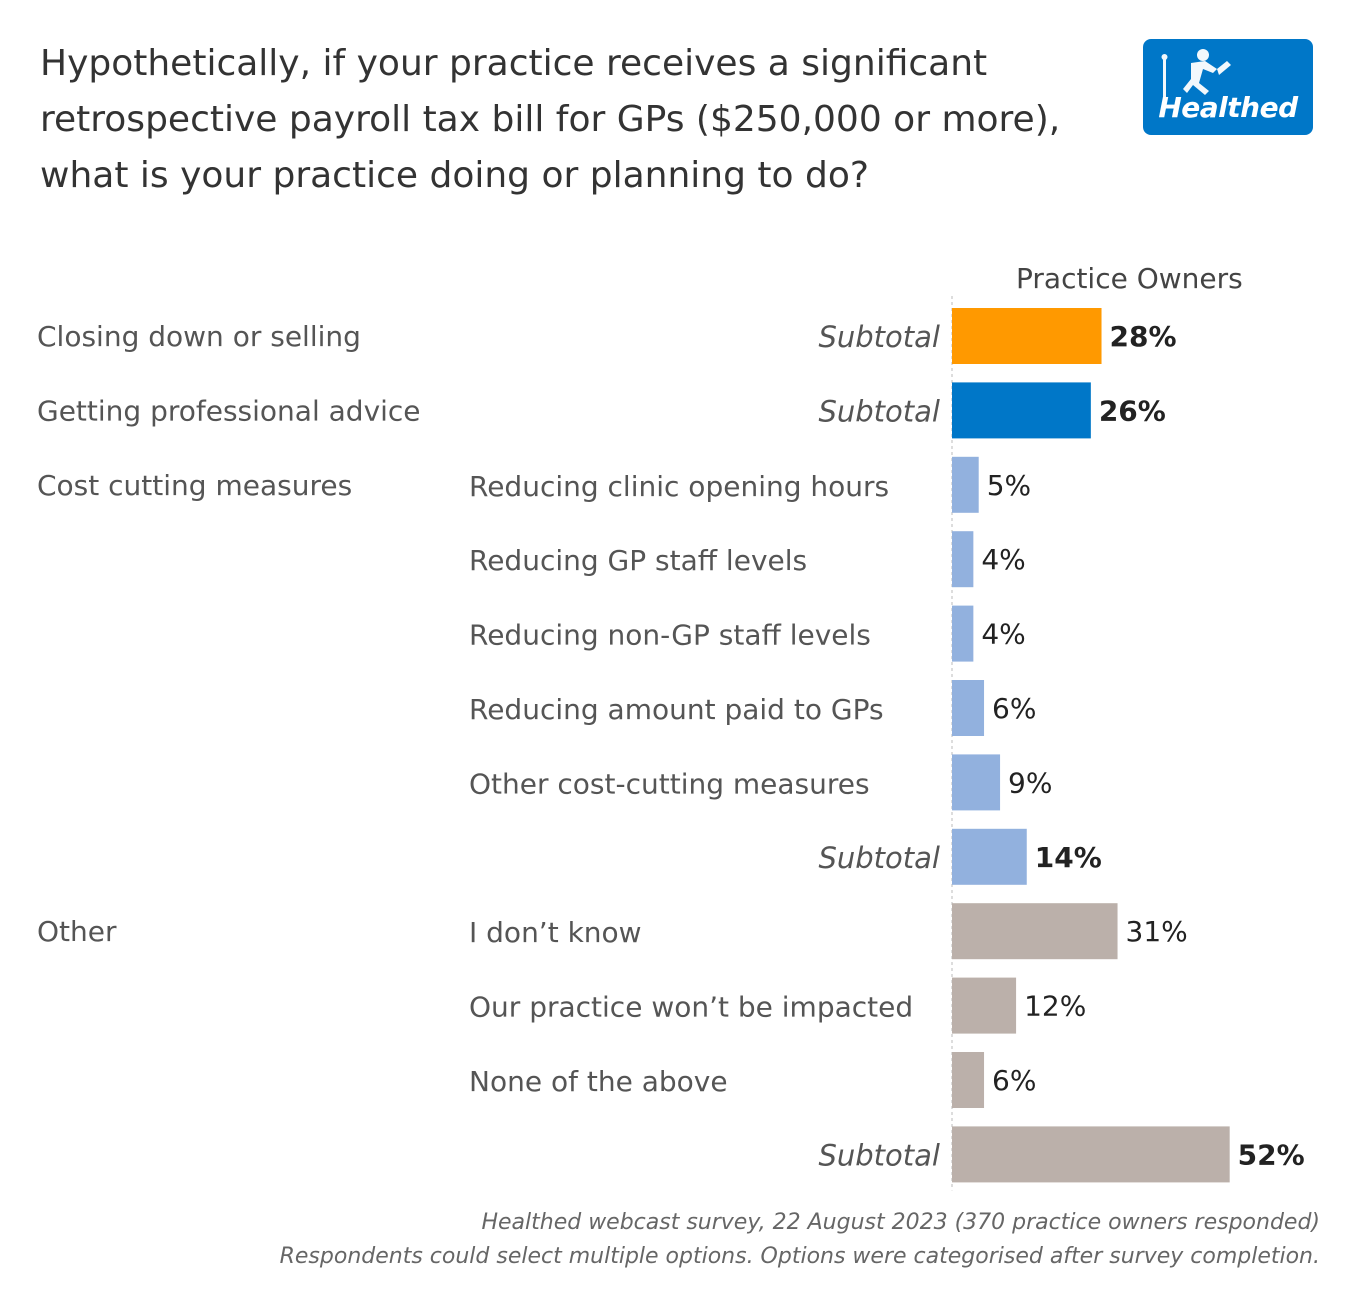 This screenshot has height=1300, width=1350. I want to click on healthed-logo: Healthed, so click(1228, 87).